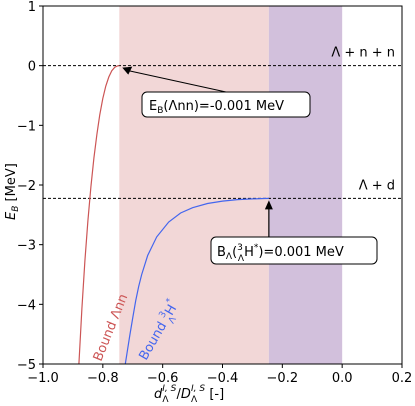  I want to click on y-axis: −5 −4 −3 −2 −1 0 1, so click(30, 186).